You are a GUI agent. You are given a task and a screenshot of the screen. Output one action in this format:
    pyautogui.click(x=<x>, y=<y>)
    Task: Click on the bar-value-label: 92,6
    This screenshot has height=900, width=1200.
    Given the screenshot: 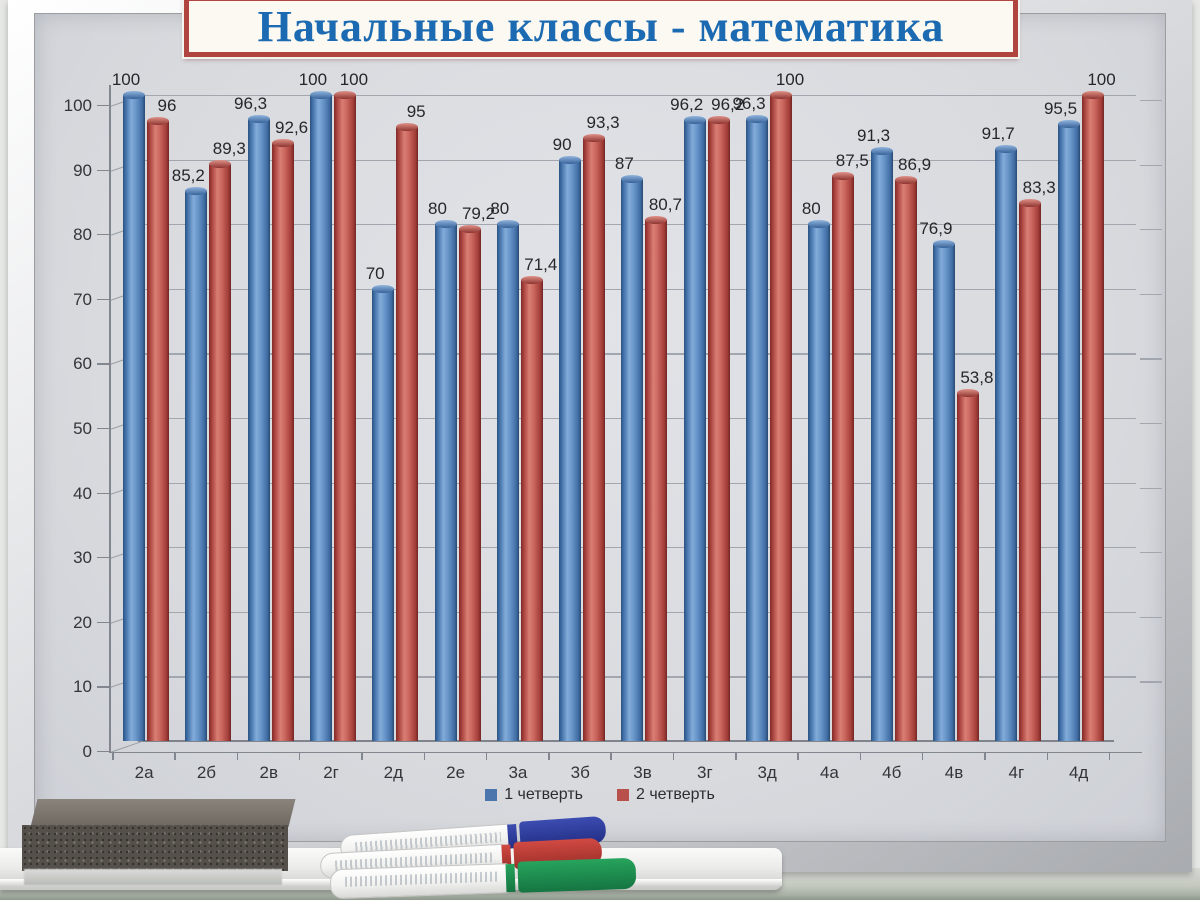 What is the action you would take?
    pyautogui.click(x=292, y=127)
    